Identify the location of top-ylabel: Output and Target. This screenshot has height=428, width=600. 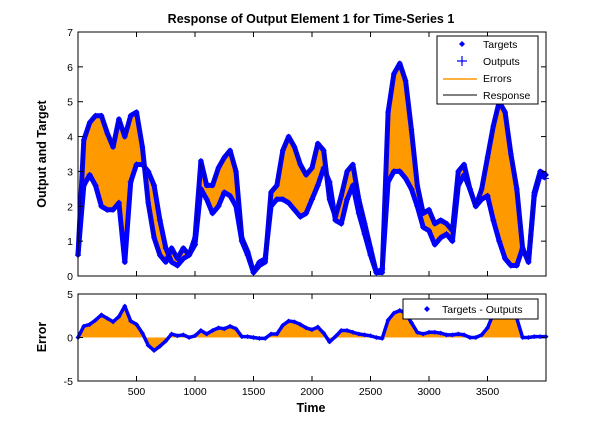
(42, 153).